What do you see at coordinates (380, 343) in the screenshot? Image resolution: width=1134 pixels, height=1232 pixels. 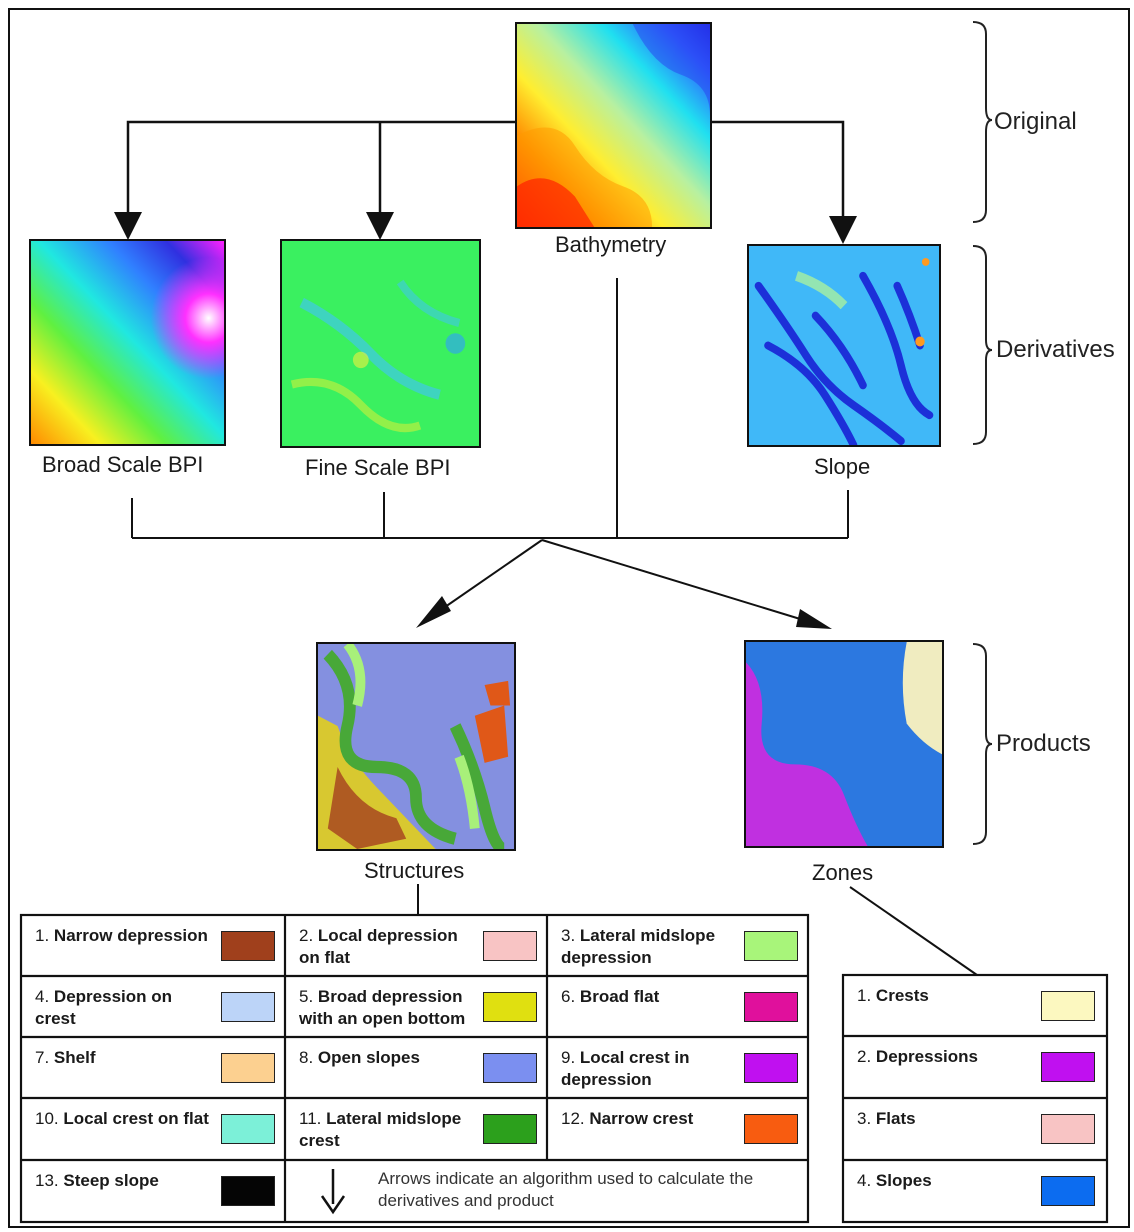 I see `fine-scale-bpi-map` at bounding box center [380, 343].